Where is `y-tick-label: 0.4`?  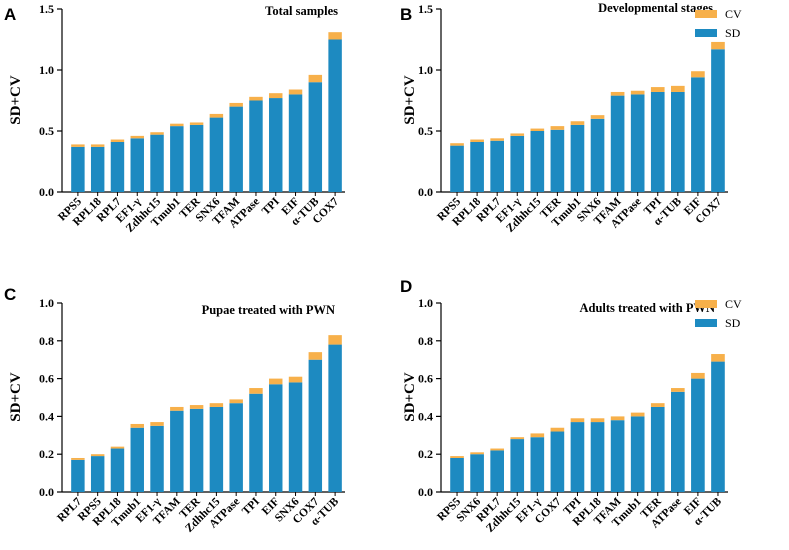 y-tick-label: 0.4 is located at coordinates (46, 416).